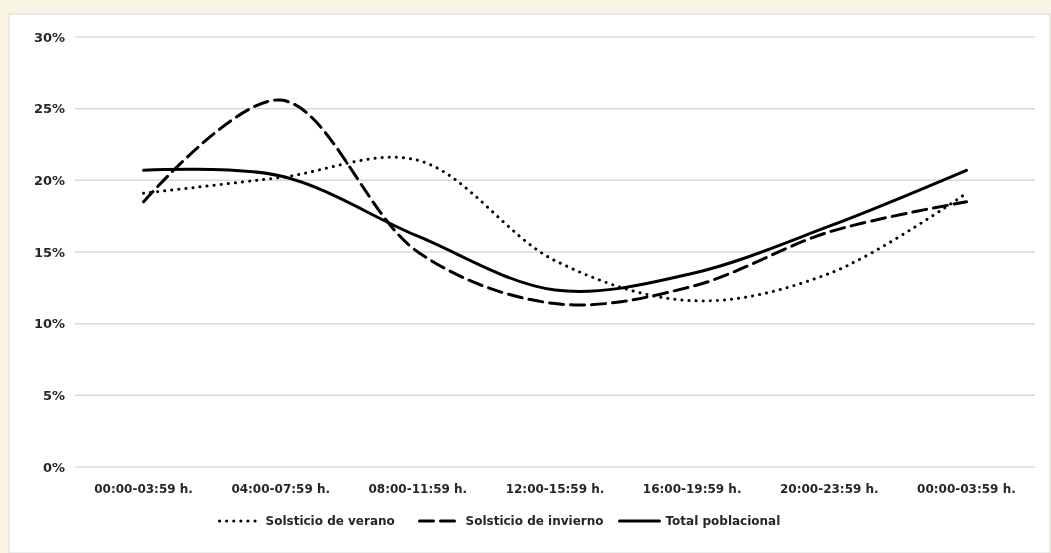  I want to click on x-tick-label: 16:00-19:59 h., so click(692, 489).